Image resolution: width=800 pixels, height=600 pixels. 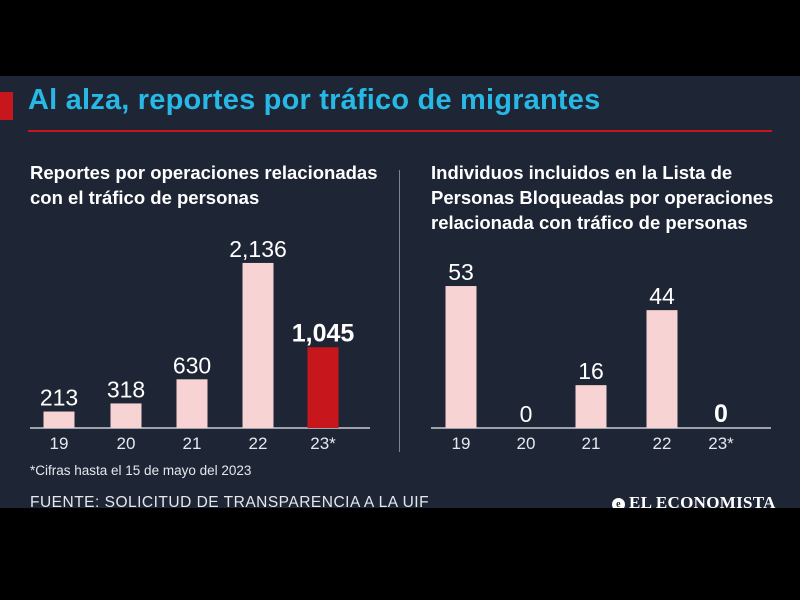 What do you see at coordinates (323, 443) in the screenshot?
I see `left-tick-label: 23*` at bounding box center [323, 443].